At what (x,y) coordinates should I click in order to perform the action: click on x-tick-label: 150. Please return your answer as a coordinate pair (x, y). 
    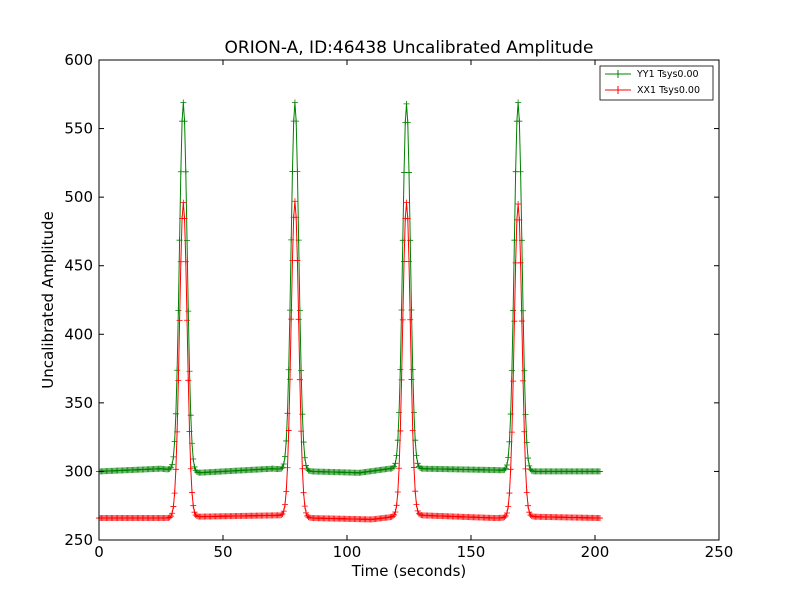
    Looking at the image, I should click on (471, 552).